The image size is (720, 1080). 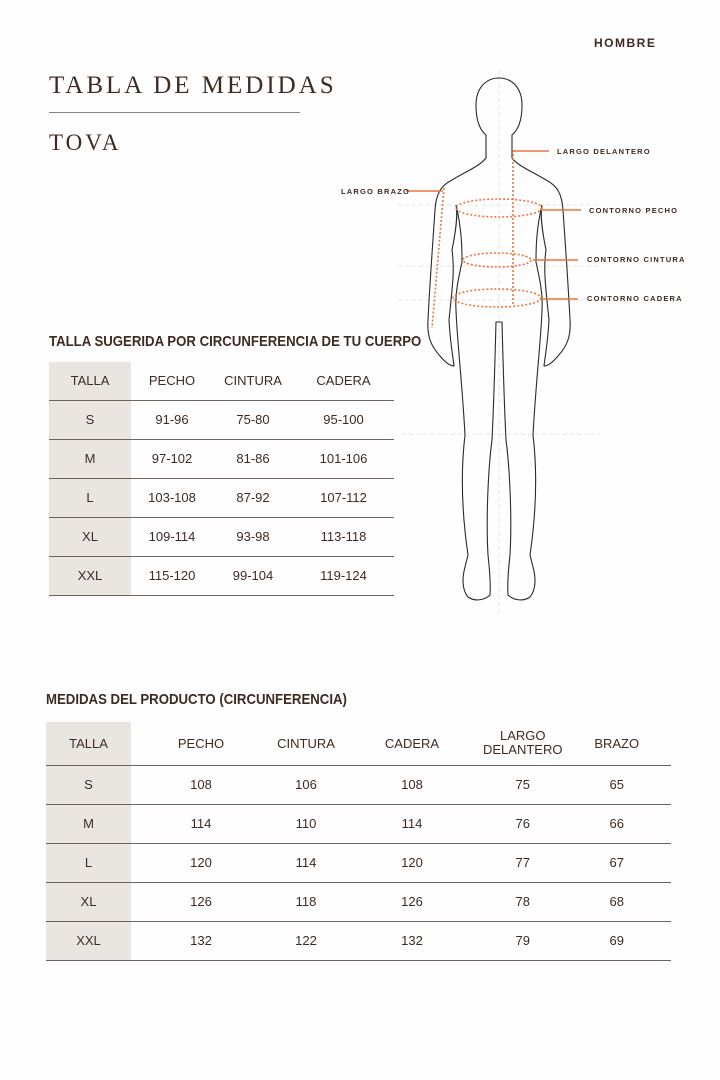 I want to click on body-outline, so click(x=499, y=339).